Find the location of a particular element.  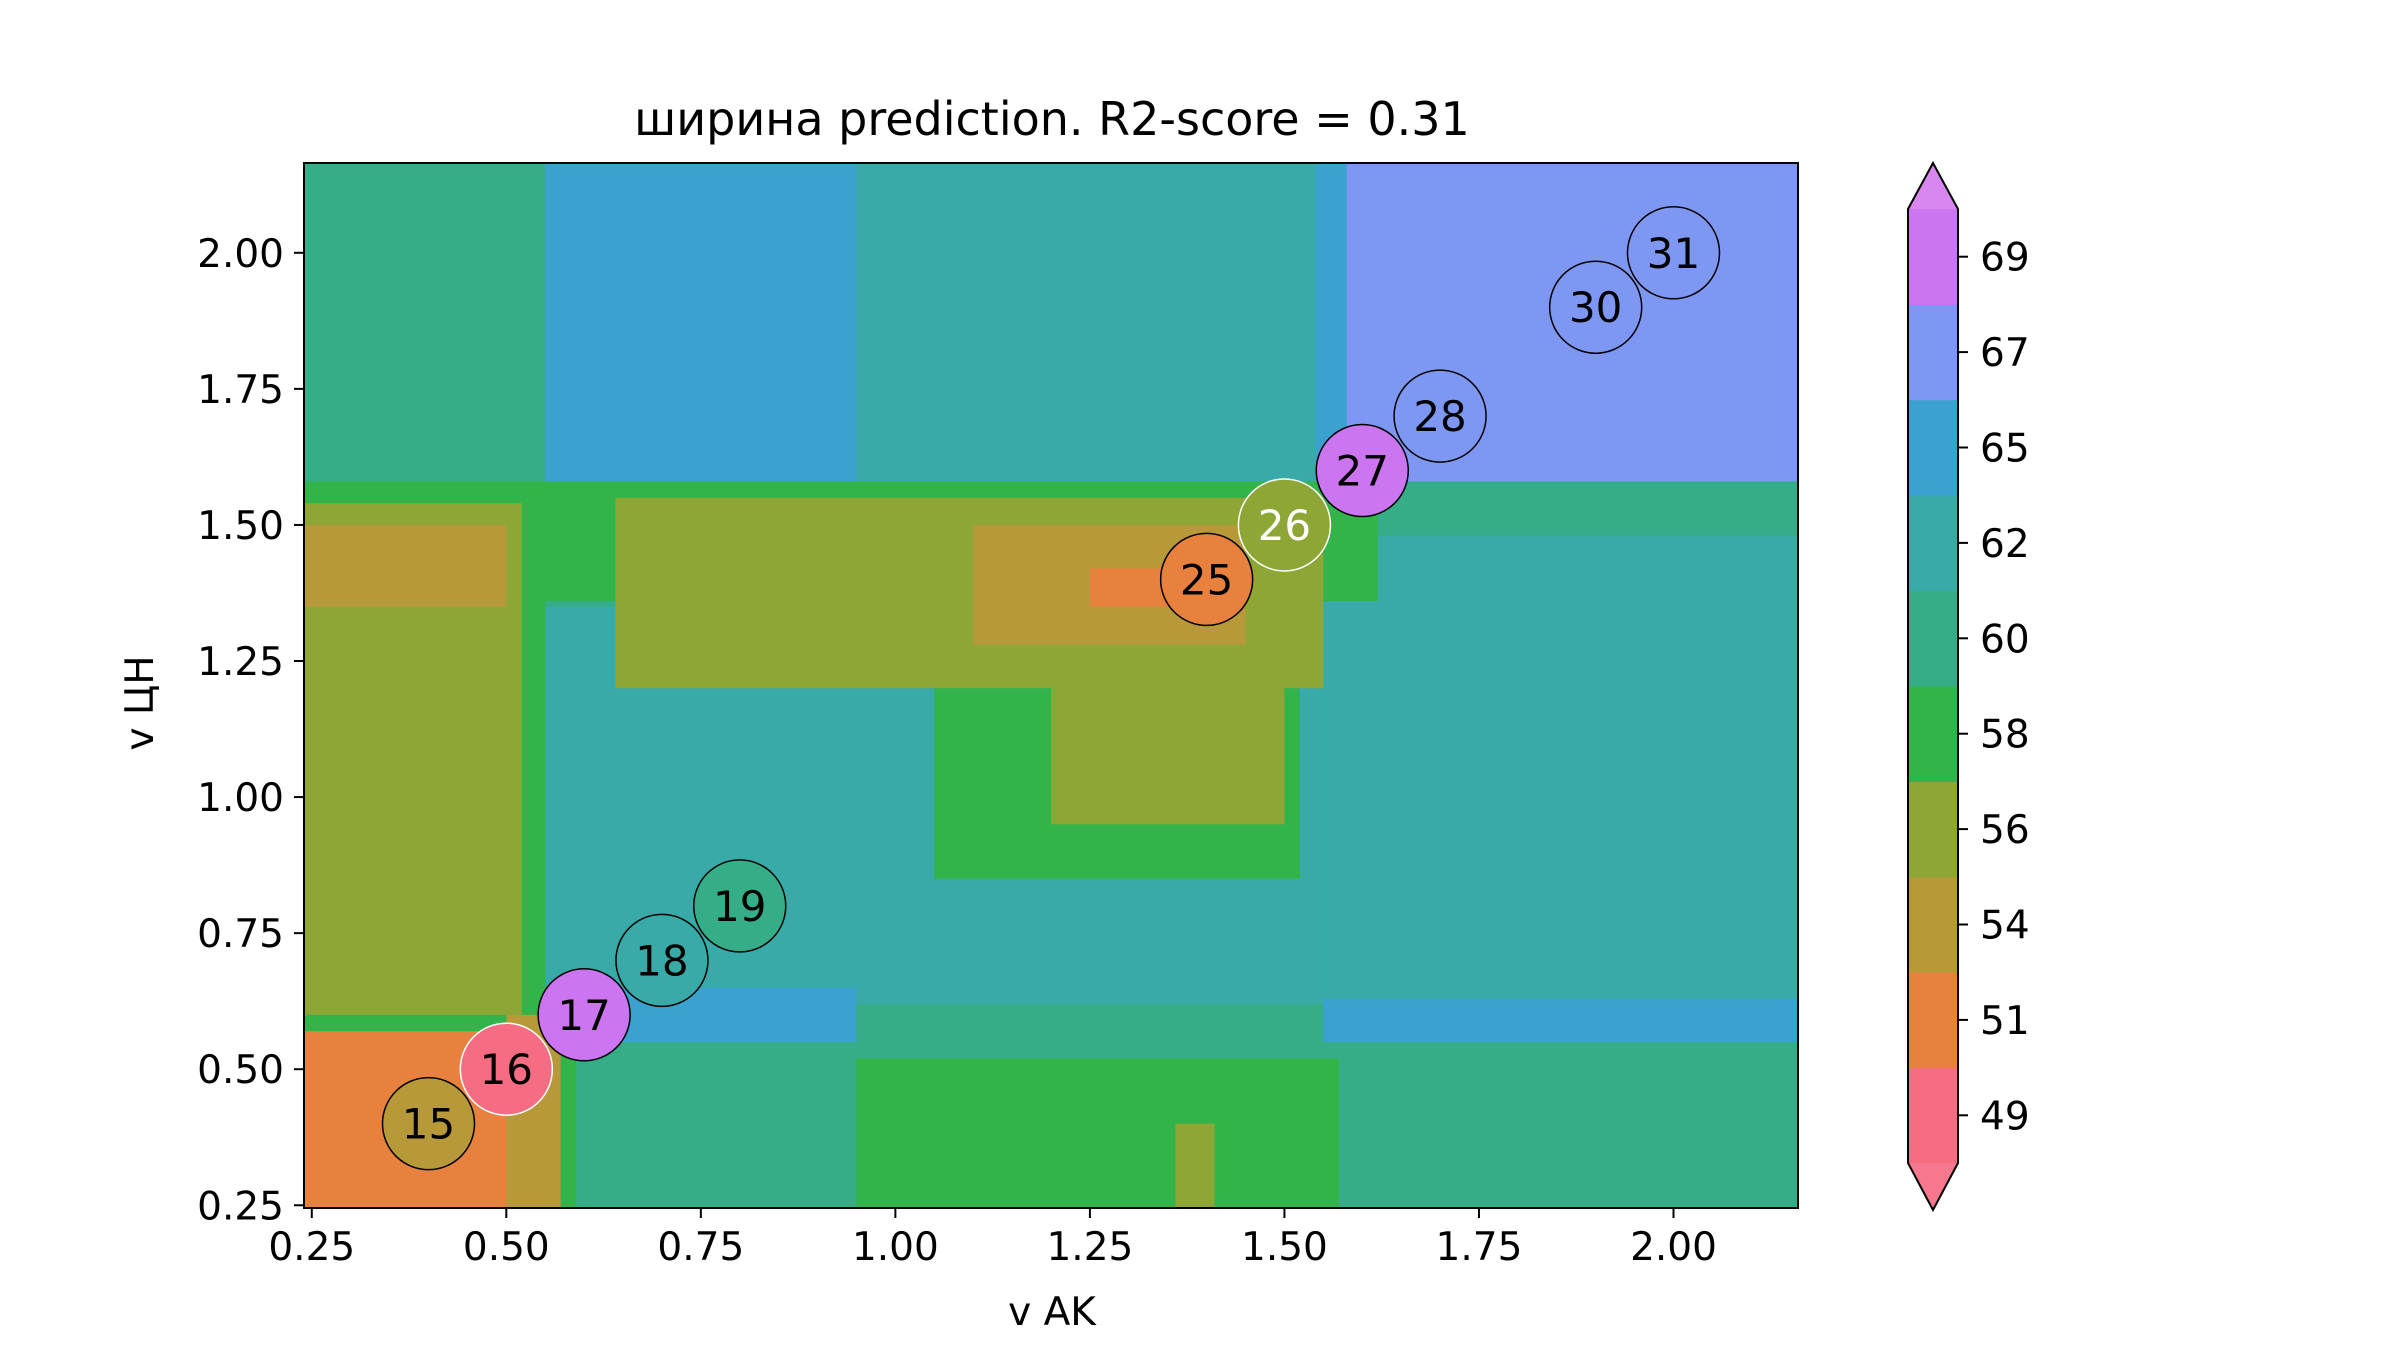

point-label: 30 is located at coordinates (1595, 307).